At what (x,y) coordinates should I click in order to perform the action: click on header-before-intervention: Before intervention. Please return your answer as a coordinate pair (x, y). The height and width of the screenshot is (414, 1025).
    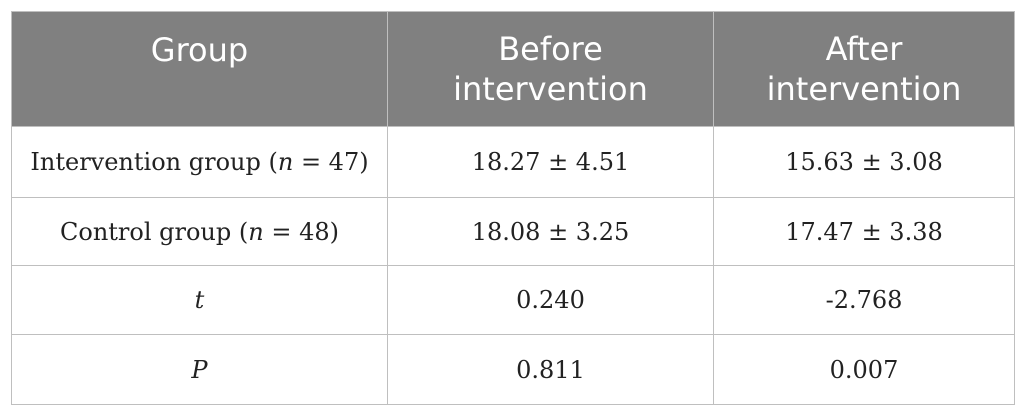
    Looking at the image, I should click on (550, 69).